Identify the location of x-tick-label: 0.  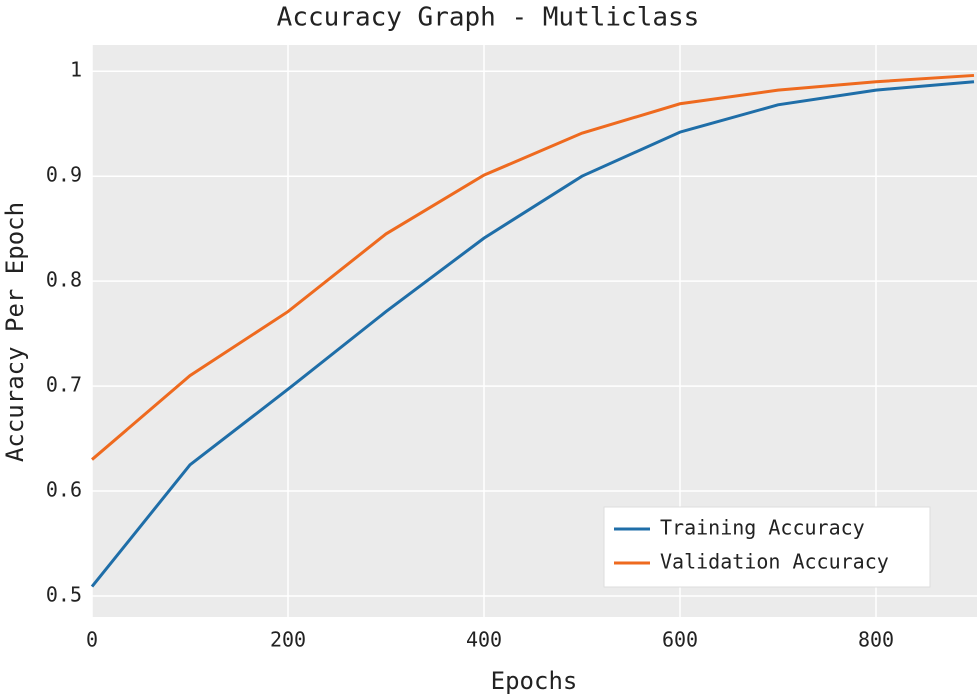
(92, 640).